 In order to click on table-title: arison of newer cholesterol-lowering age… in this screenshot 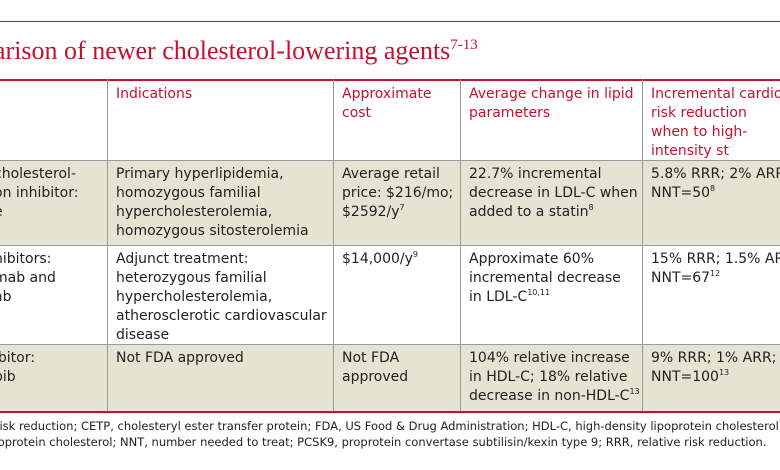, I will do `click(239, 50)`.